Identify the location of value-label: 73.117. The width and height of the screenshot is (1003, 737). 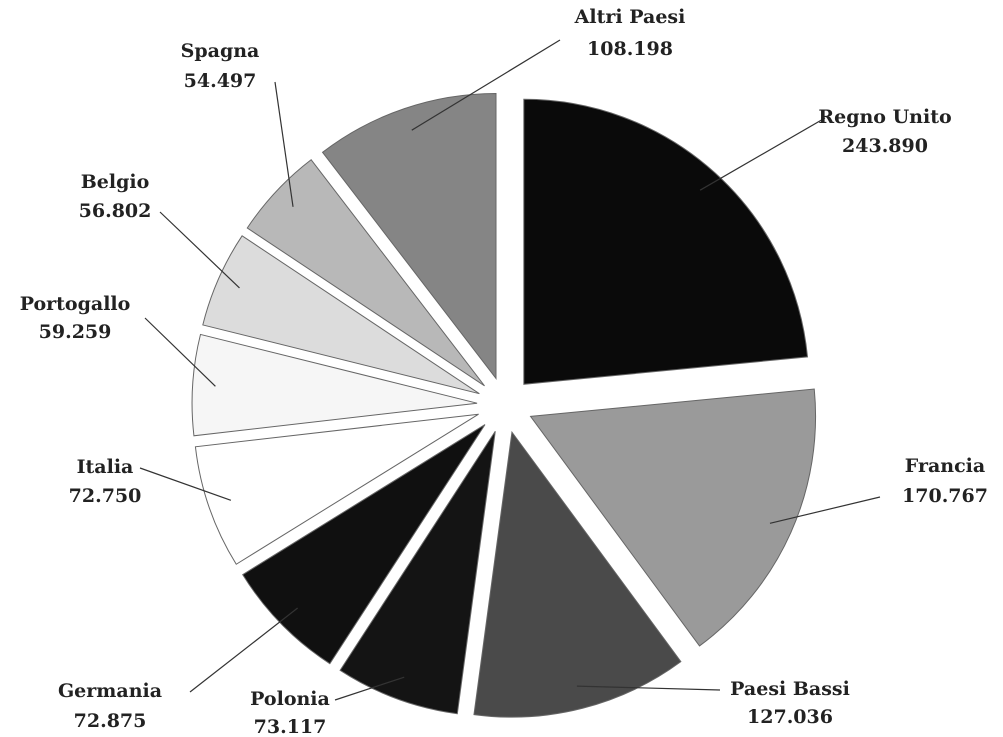
(290, 726).